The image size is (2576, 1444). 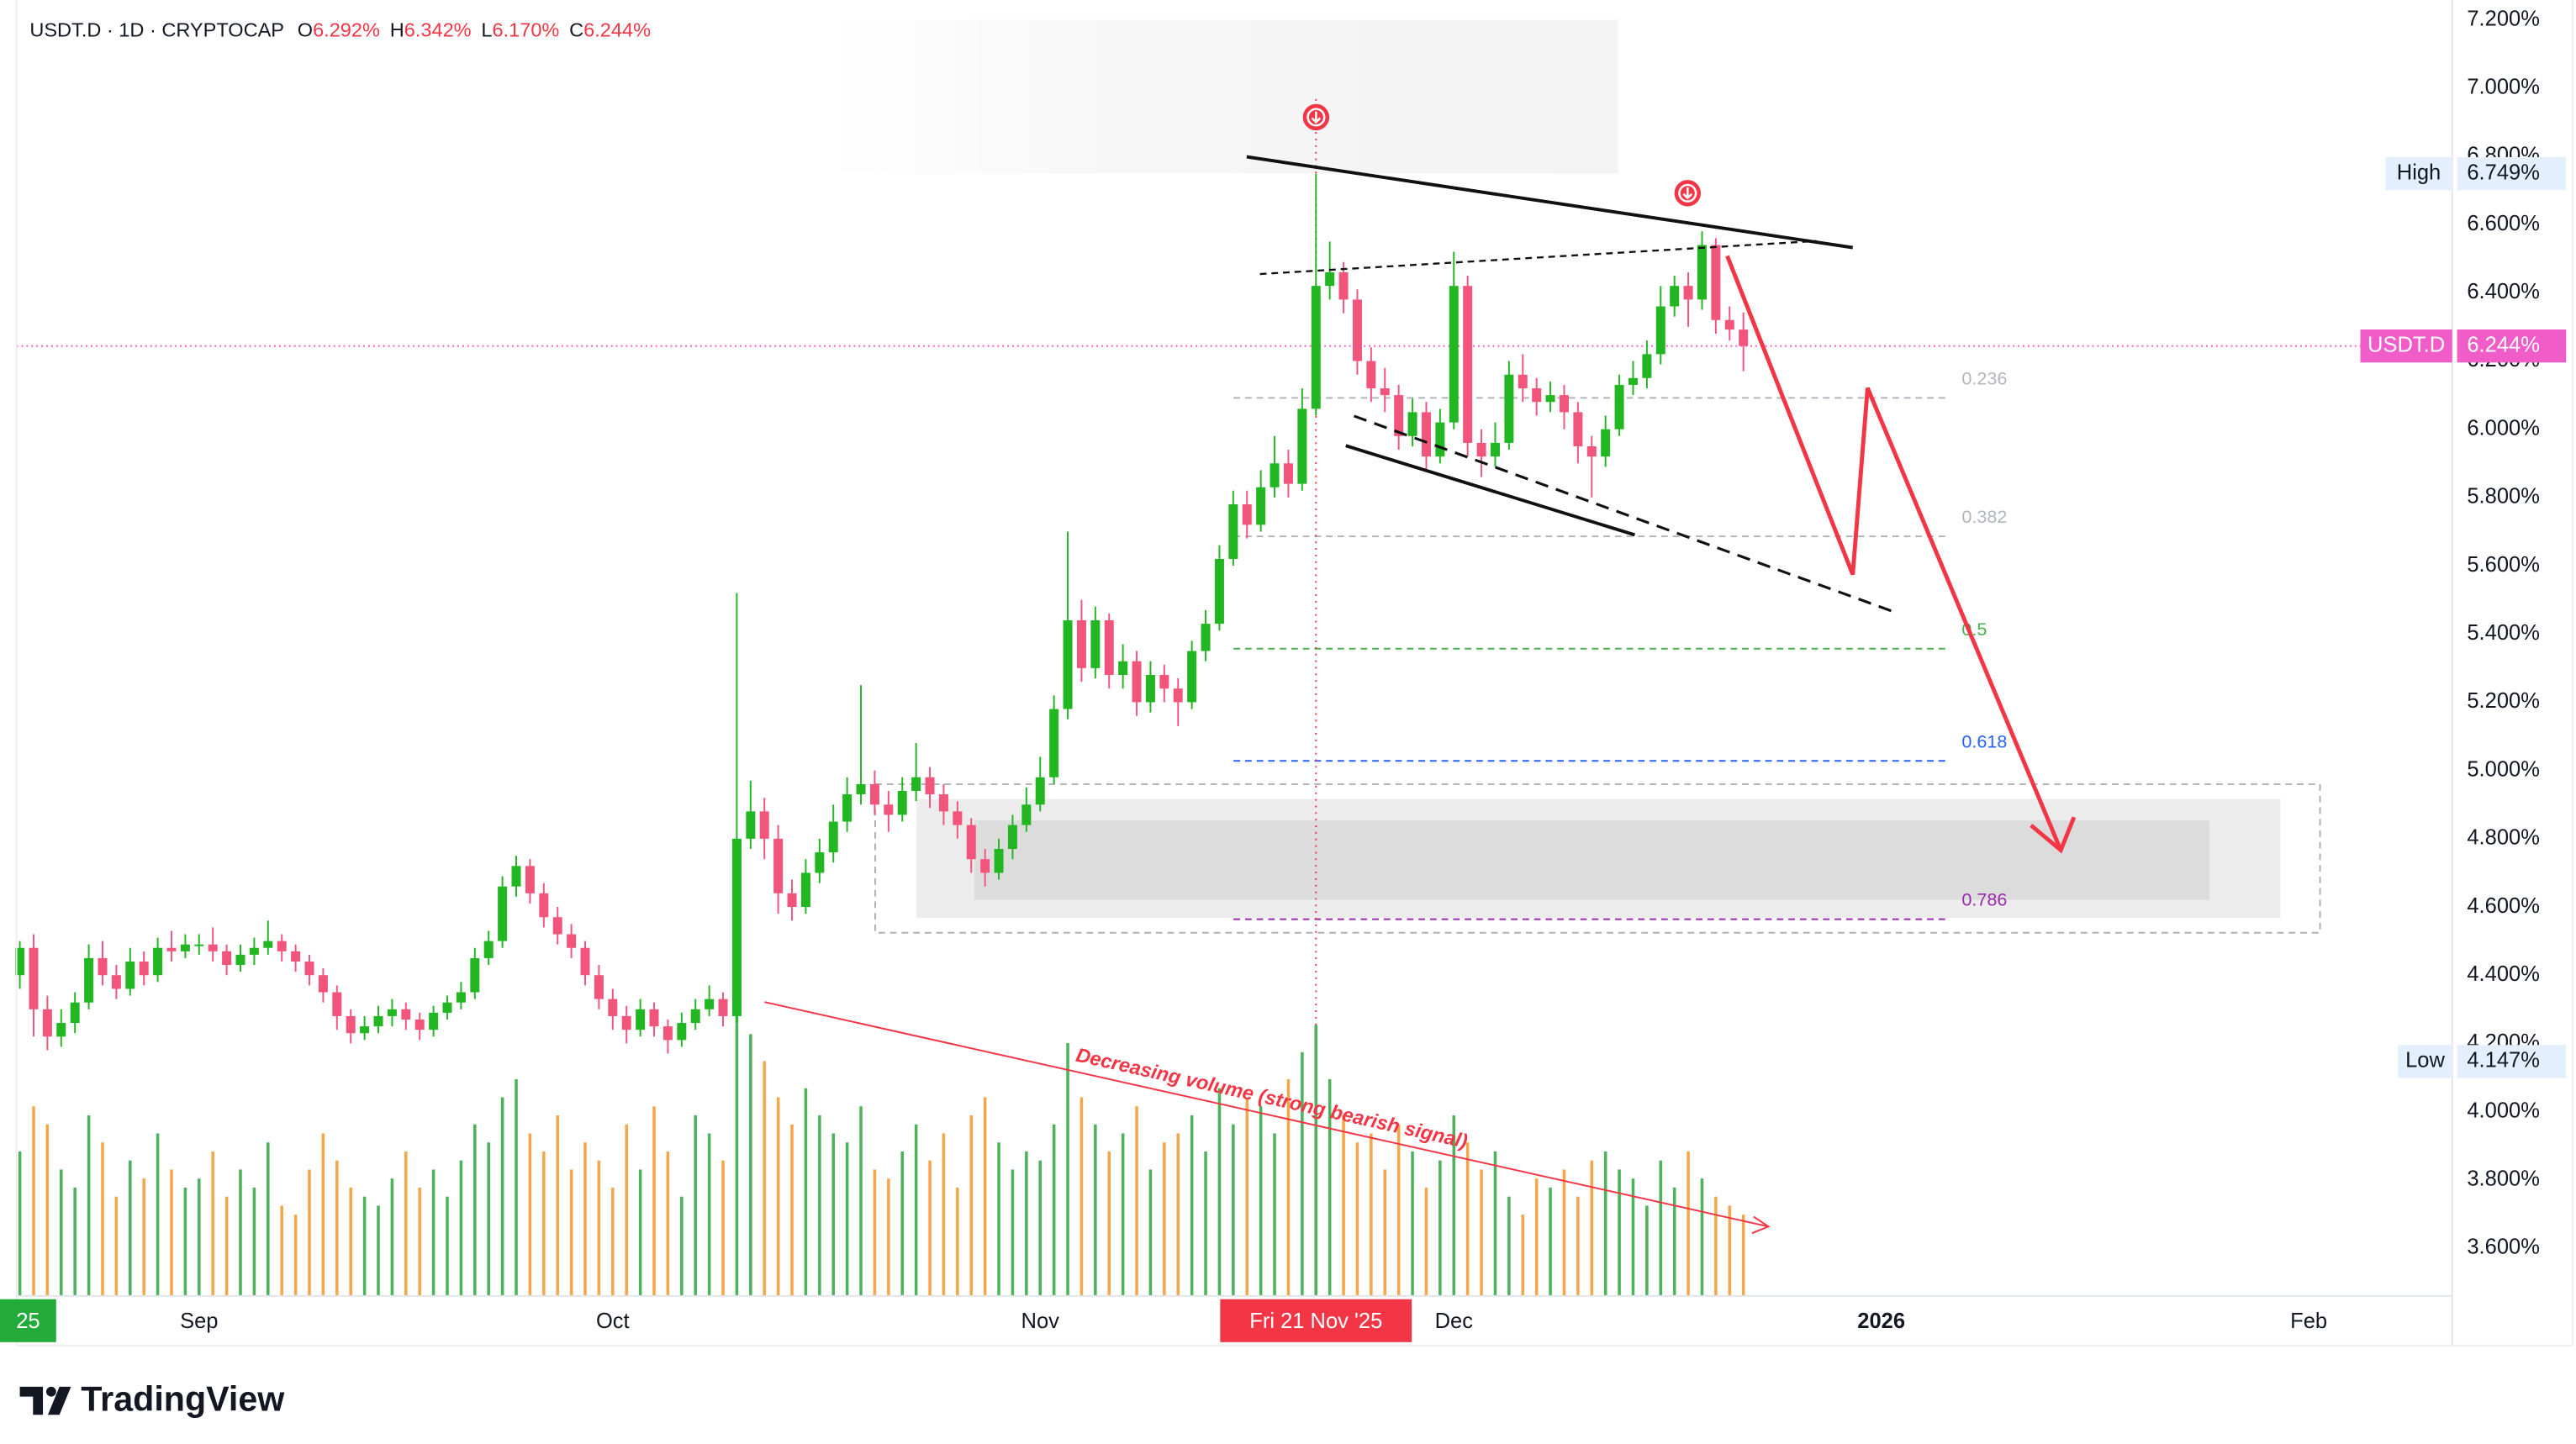 What do you see at coordinates (183, 1399) in the screenshot?
I see `brand-name: TradingView` at bounding box center [183, 1399].